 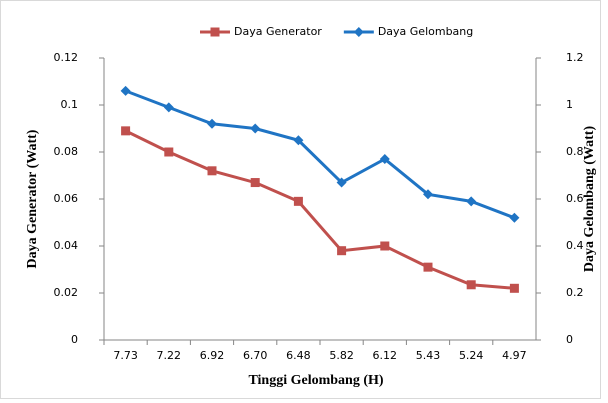 What do you see at coordinates (169, 355) in the screenshot?
I see `x-tick-label: 7.22` at bounding box center [169, 355].